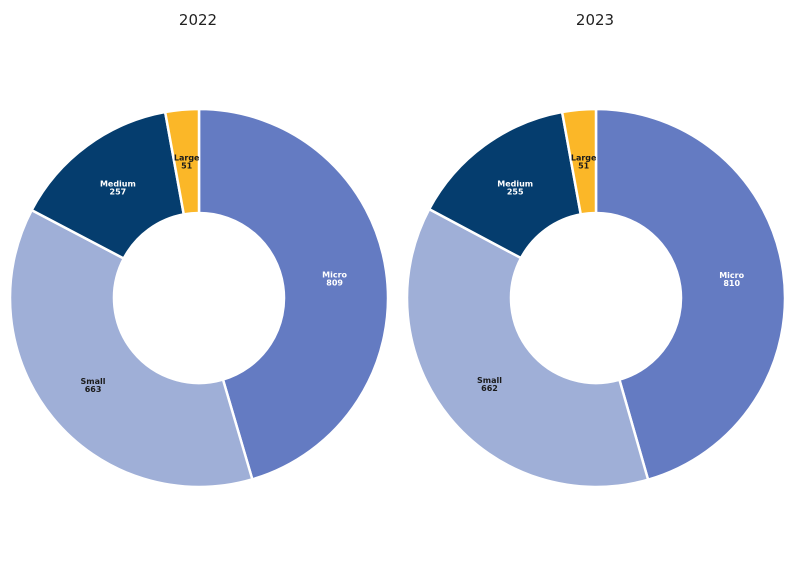 Image resolution: width=794 pixels, height=580 pixels. What do you see at coordinates (187, 162) in the screenshot?
I see `slice-label-large-2022: Large 51` at bounding box center [187, 162].